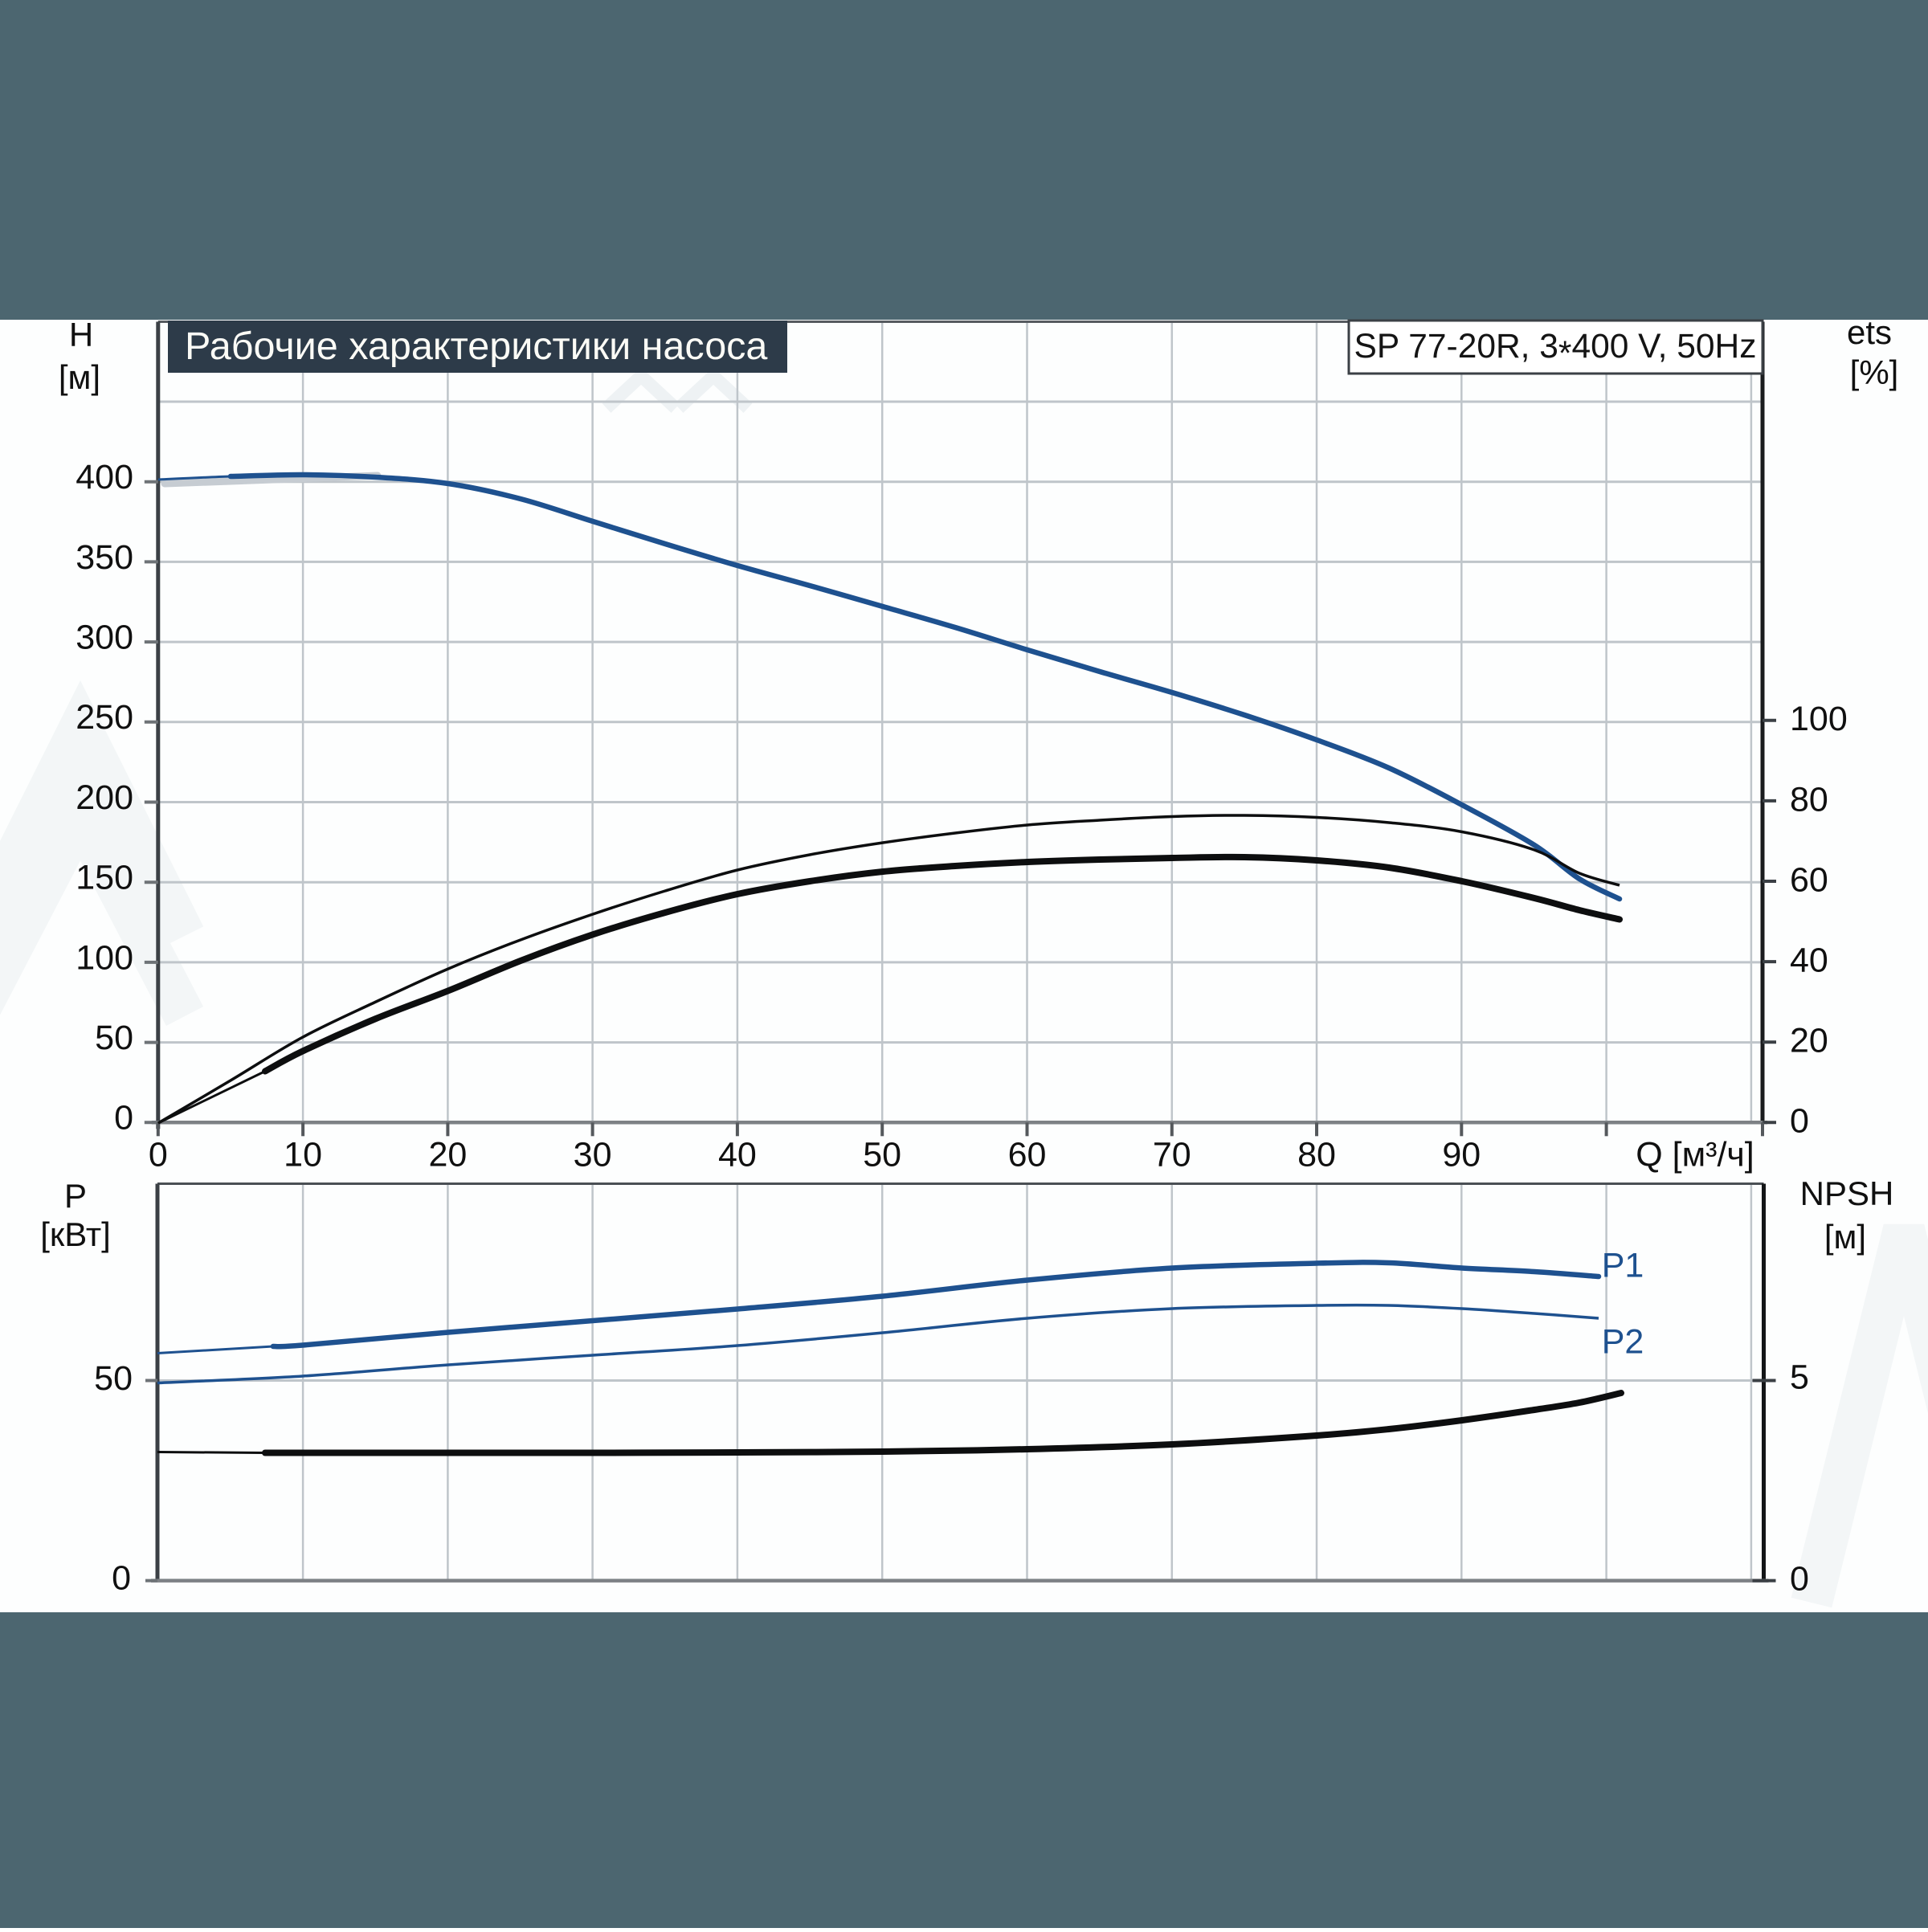 This screenshot has height=1932, width=1928. I want to click on svg-text: P2, so click(1623, 1341).